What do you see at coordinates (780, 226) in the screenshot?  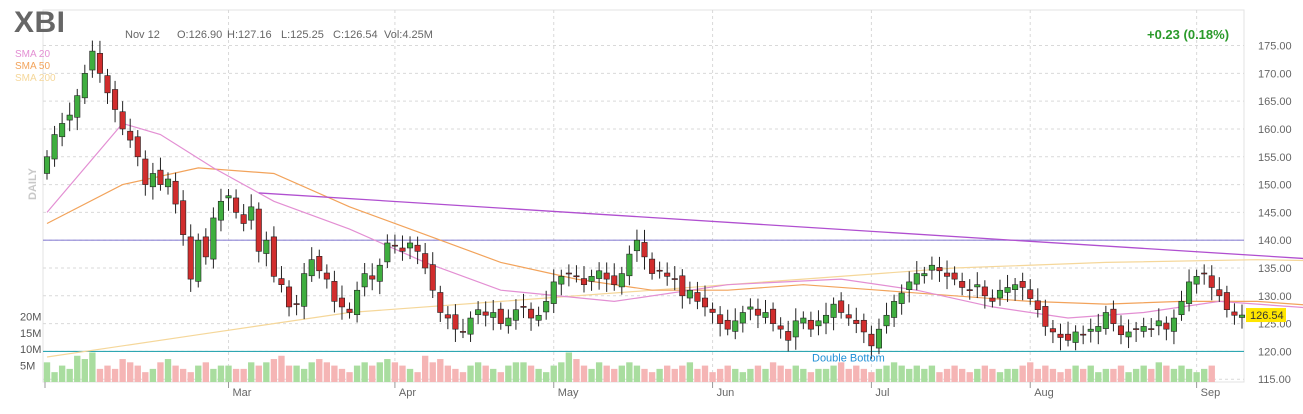 I see `downtrend-line` at bounding box center [780, 226].